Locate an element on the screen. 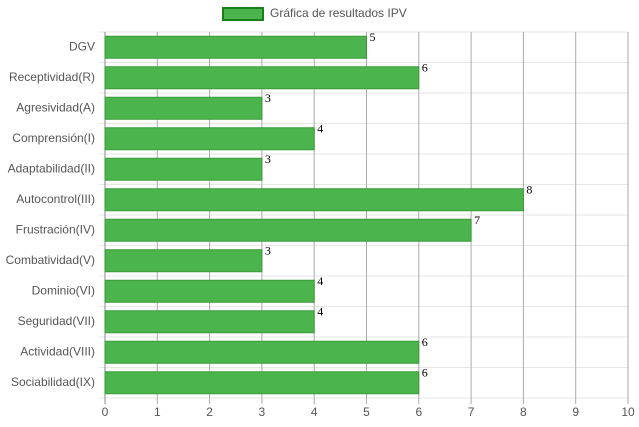 Image resolution: width=639 pixels, height=427 pixels. x-tick-label: 2 is located at coordinates (209, 412).